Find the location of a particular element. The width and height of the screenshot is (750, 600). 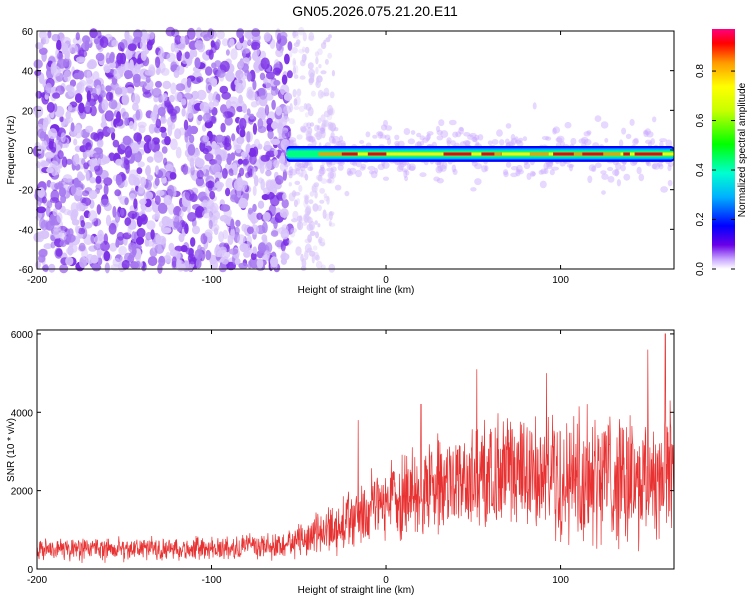

y-tick-label: 20 is located at coordinates (28, 111).